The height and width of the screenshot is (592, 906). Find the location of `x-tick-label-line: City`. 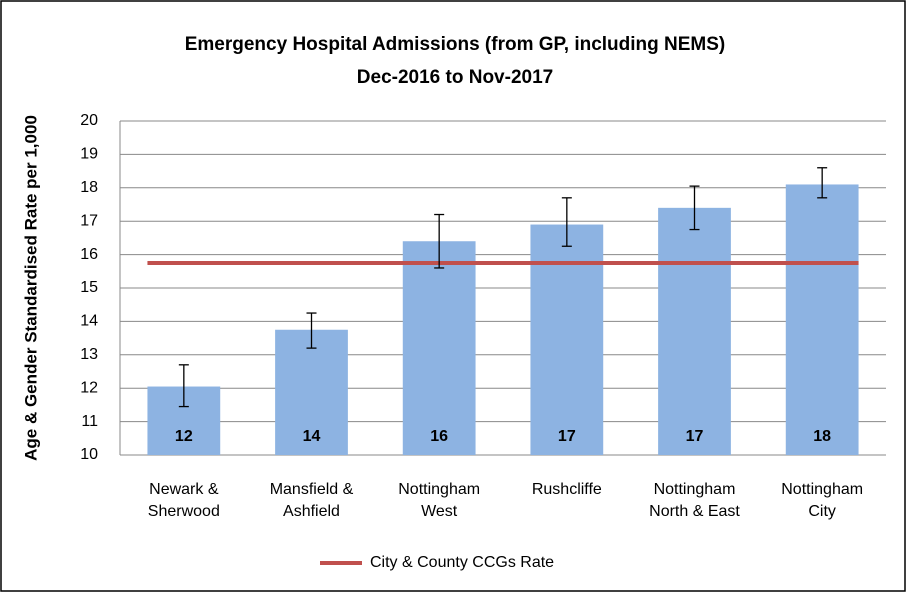

x-tick-label-line: City is located at coordinates (822, 511).